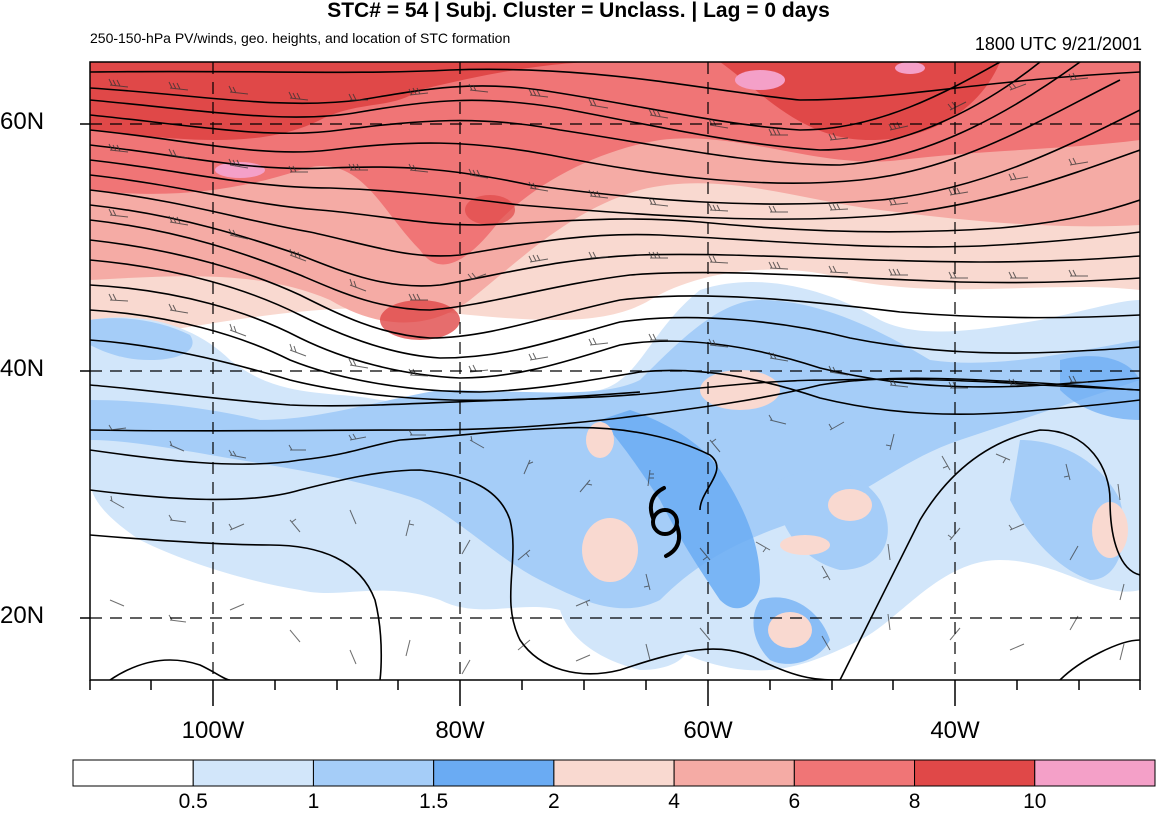 The image size is (1157, 814). What do you see at coordinates (434, 801) in the screenshot?
I see `colorbar-label: 1.5` at bounding box center [434, 801].